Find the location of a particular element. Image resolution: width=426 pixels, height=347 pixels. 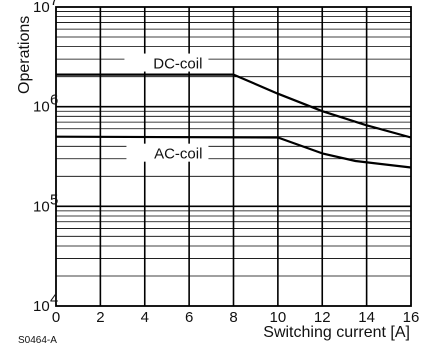

y-tick-exponent: 5 is located at coordinates (54, 199).